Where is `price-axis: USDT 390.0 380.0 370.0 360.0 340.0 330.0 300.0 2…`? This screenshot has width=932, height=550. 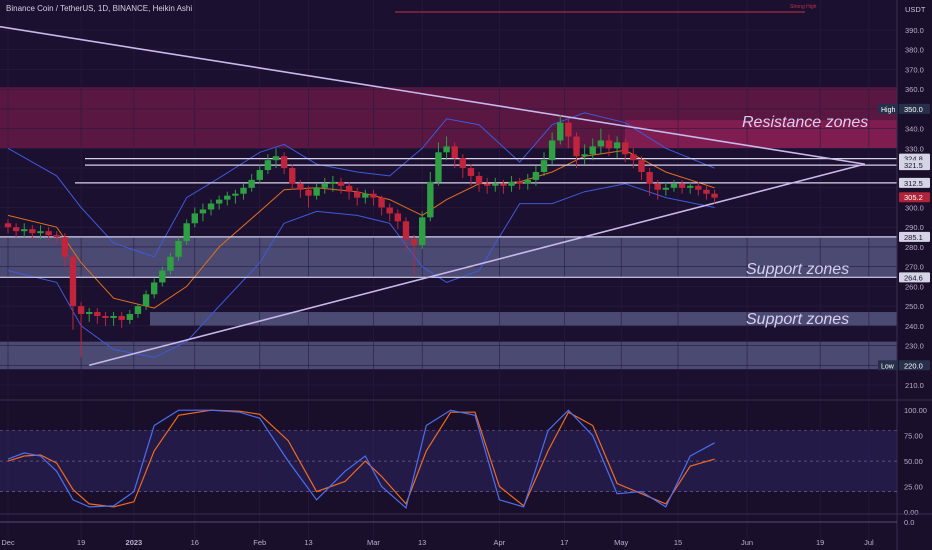 price-axis: USDT 390.0 380.0 370.0 360.0 340.0 330.0 300.0 2… is located at coordinates (905, 275).